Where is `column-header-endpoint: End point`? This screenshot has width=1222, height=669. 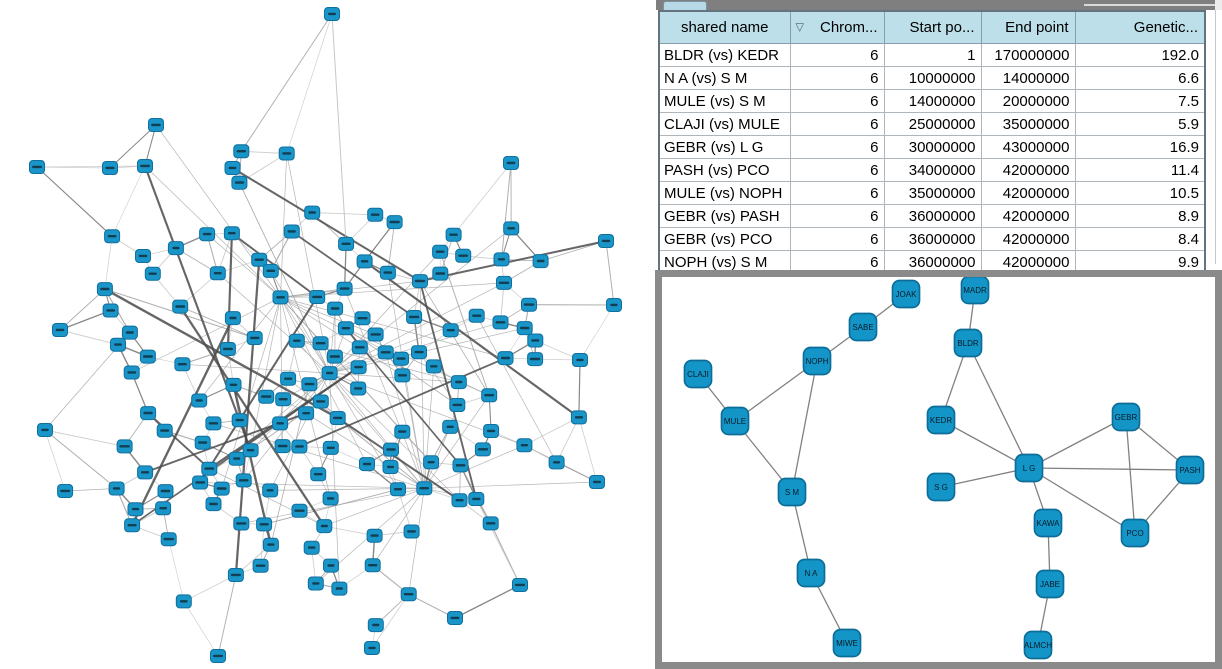
column-header-endpoint: End point is located at coordinates (1028, 27).